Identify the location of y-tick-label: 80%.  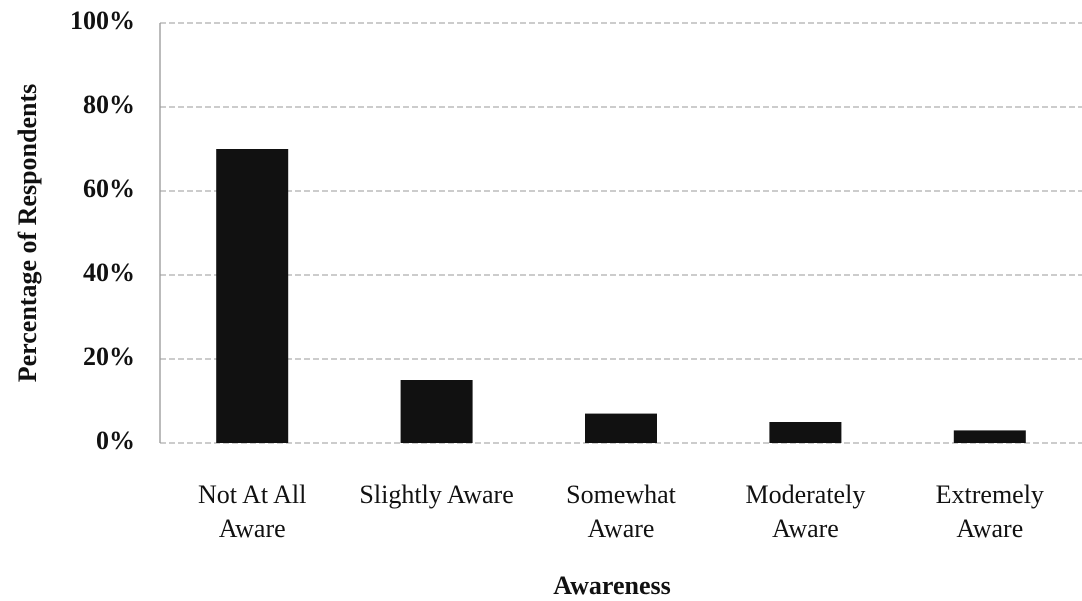
(109, 104).